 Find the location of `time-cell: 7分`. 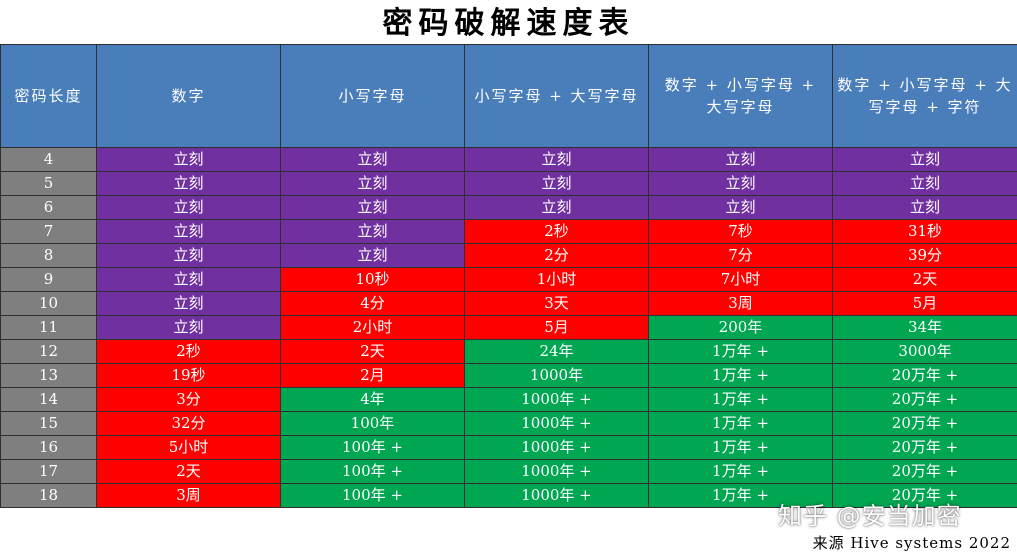

time-cell: 7分 is located at coordinates (740, 255).